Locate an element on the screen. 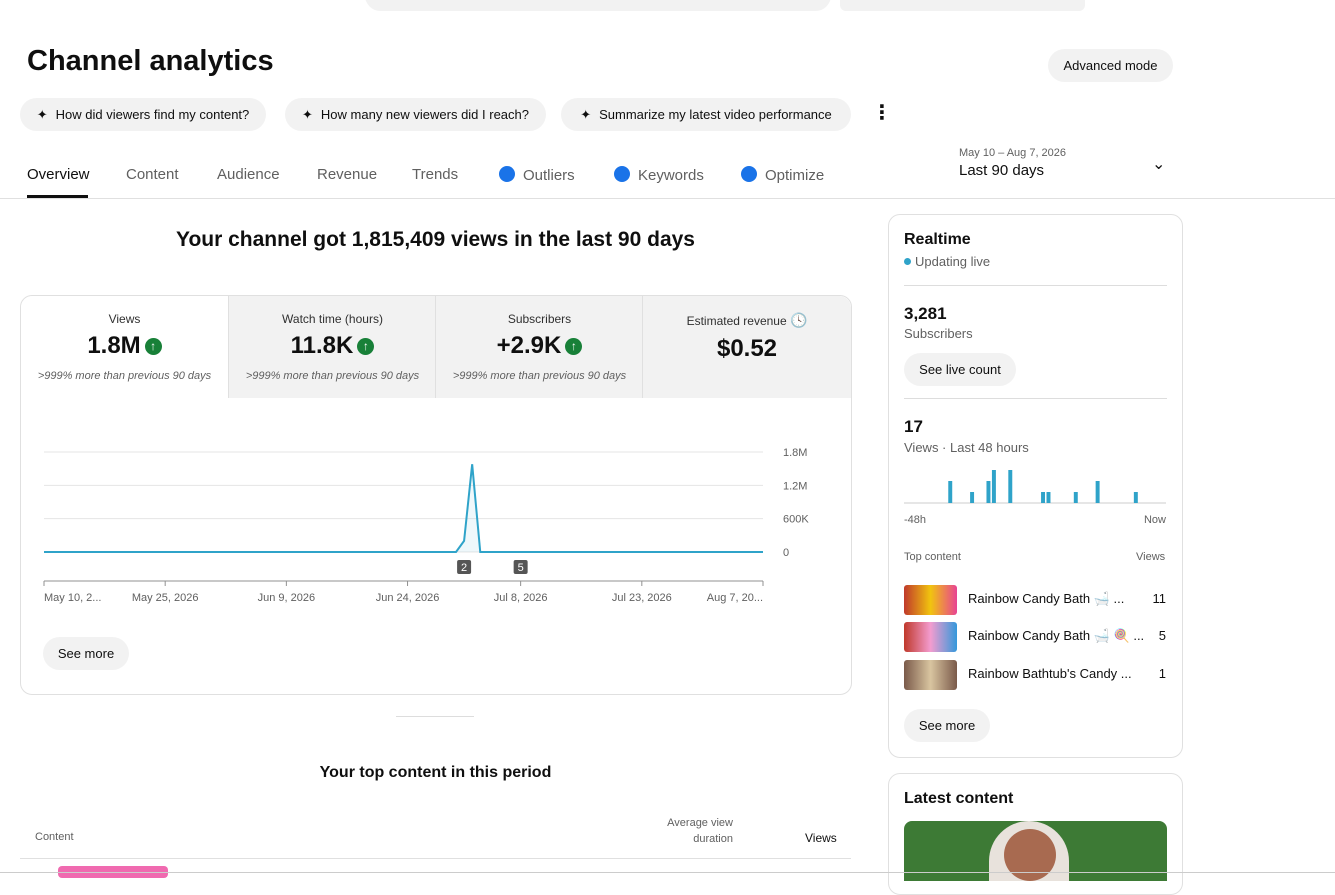  tab: Audience is located at coordinates (248, 174).